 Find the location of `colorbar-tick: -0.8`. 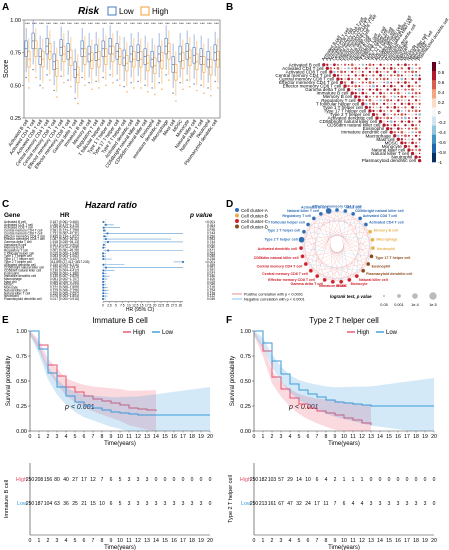

colorbar-tick: -0.8 is located at coordinates (442, 152).